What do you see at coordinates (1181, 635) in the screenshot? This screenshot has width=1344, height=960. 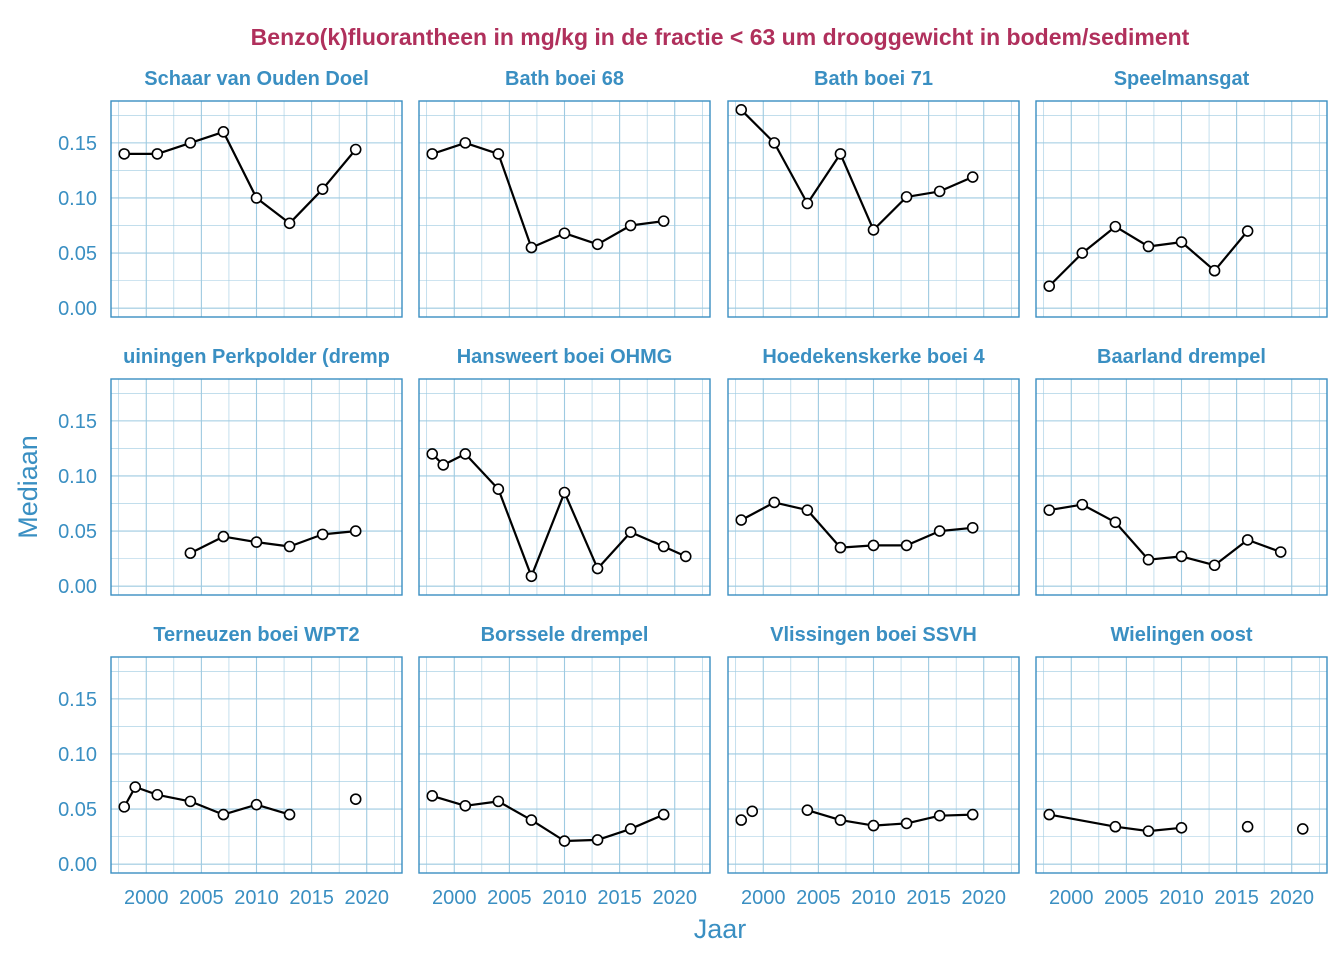 I see `panel-title: Wielingen oost` at bounding box center [1181, 635].